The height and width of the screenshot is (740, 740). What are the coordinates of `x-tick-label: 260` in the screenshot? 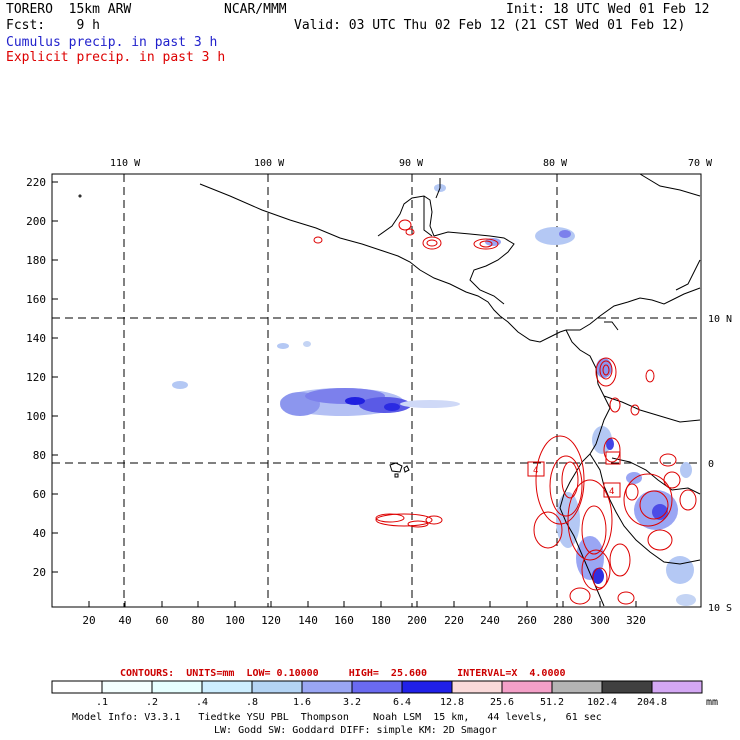 It's located at (527, 620).